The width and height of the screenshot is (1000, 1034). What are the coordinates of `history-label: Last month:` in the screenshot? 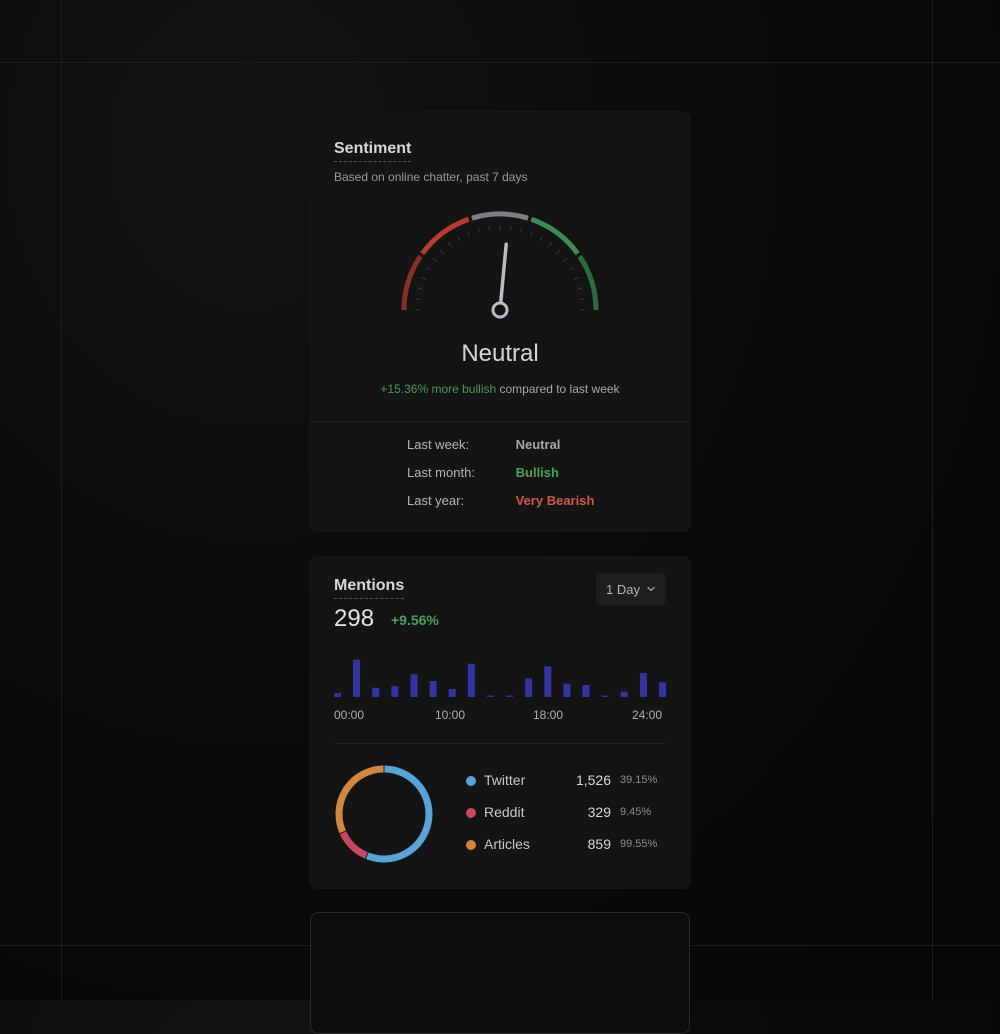 It's located at (441, 472).